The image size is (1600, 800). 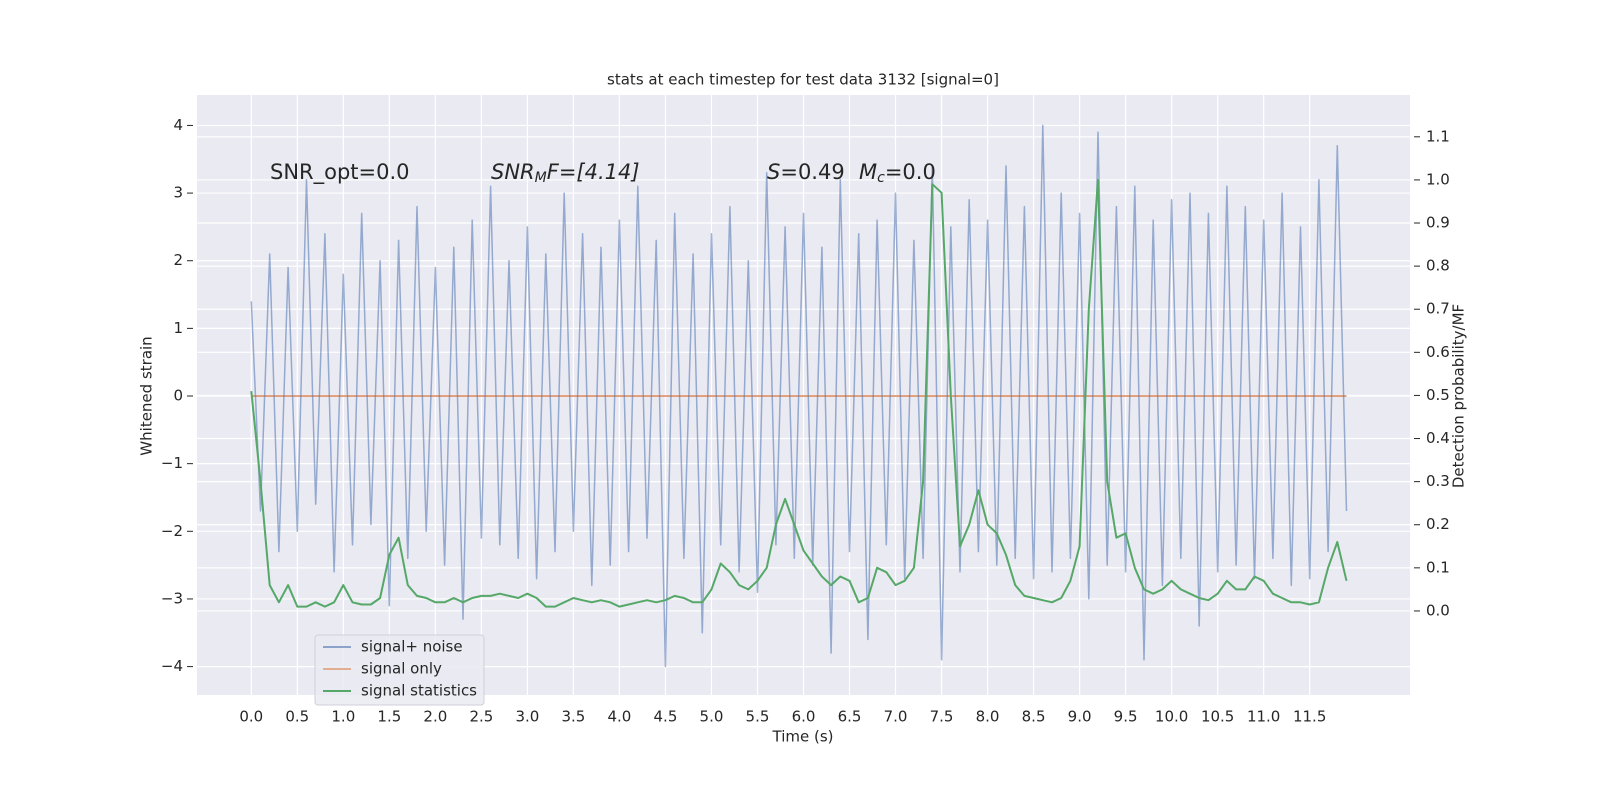 What do you see at coordinates (412, 647) in the screenshot?
I see `legend-label: signal+ noise` at bounding box center [412, 647].